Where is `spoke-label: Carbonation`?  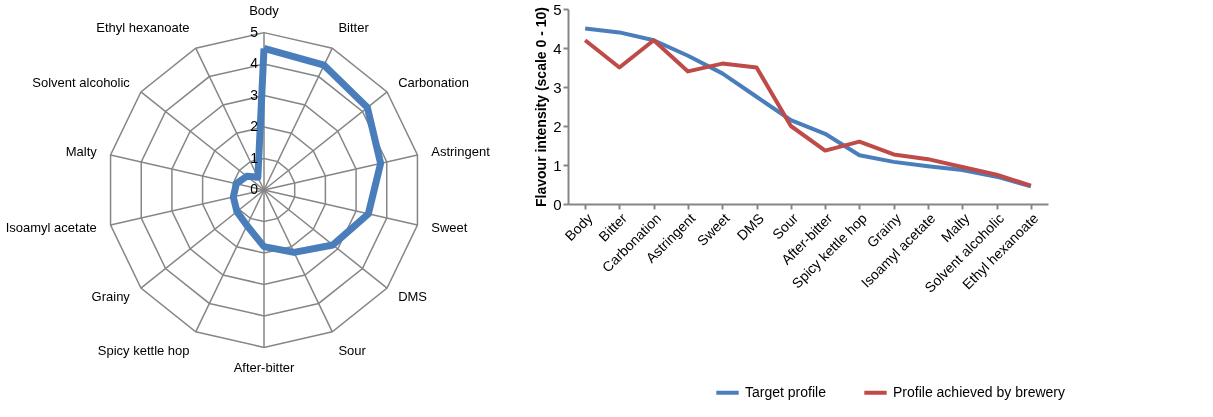
spoke-label: Carbonation is located at coordinates (433, 83).